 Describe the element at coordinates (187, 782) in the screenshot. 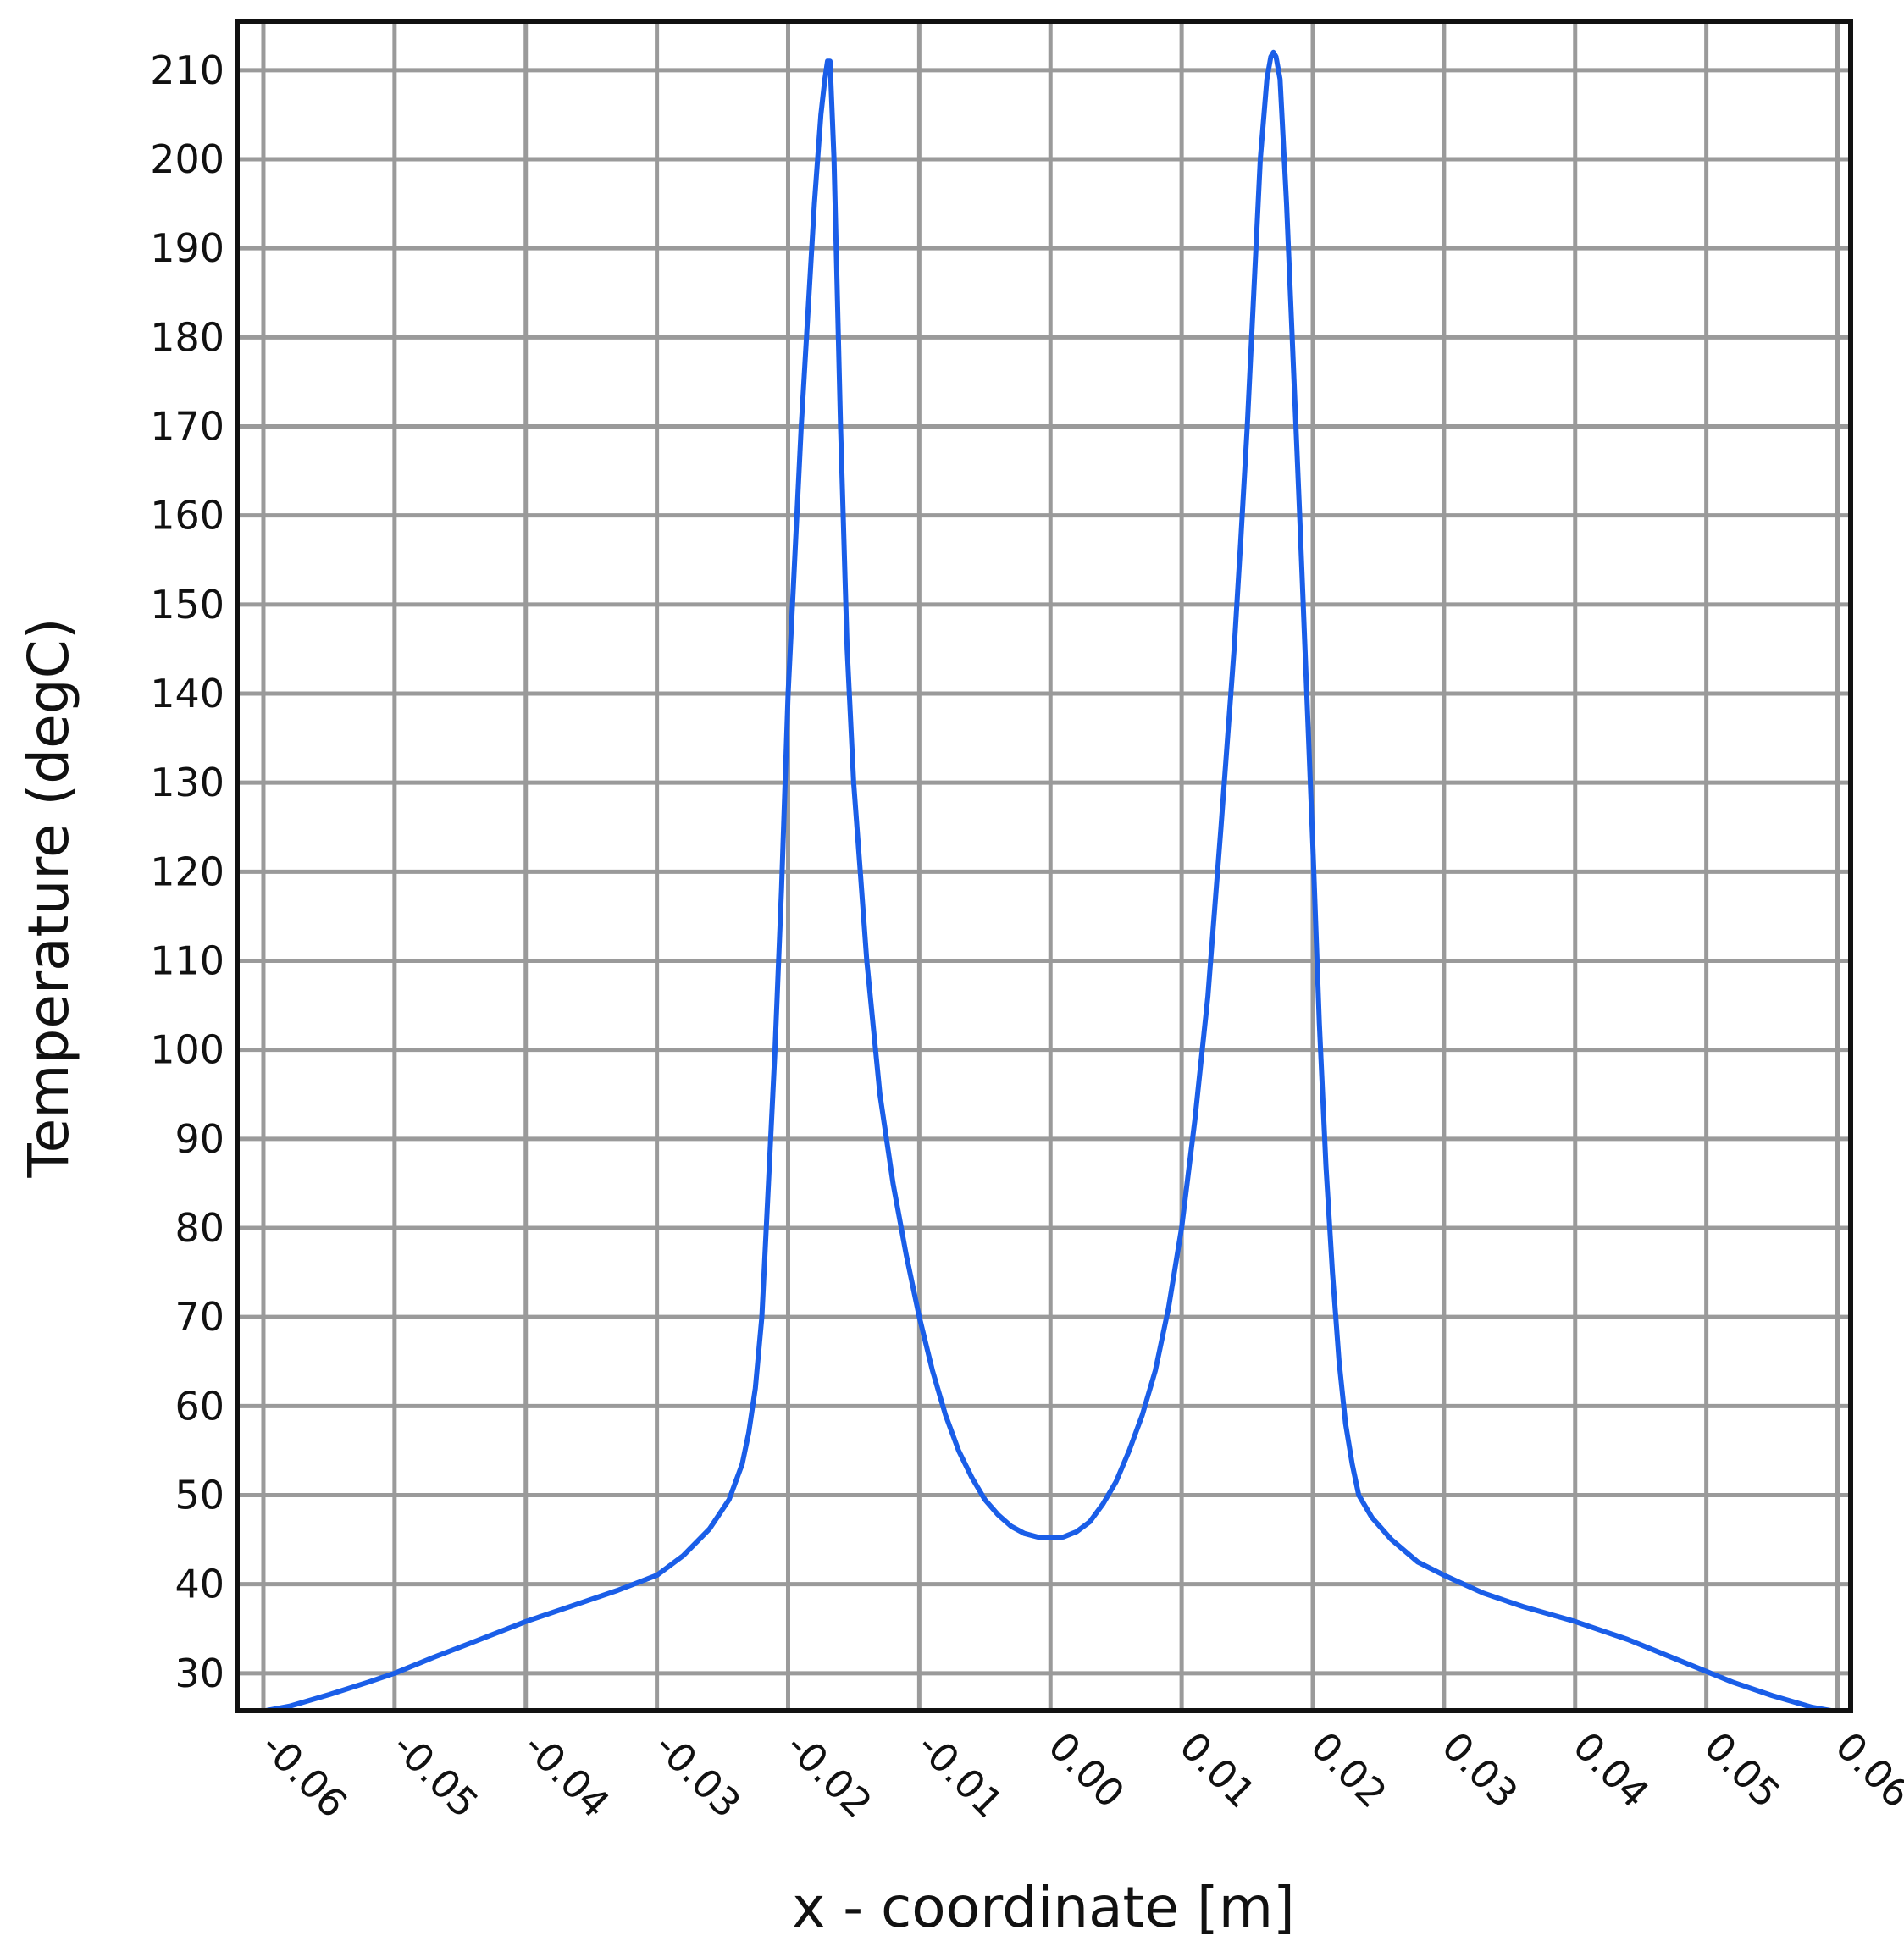

I see `y-tick-label: 130` at that location.